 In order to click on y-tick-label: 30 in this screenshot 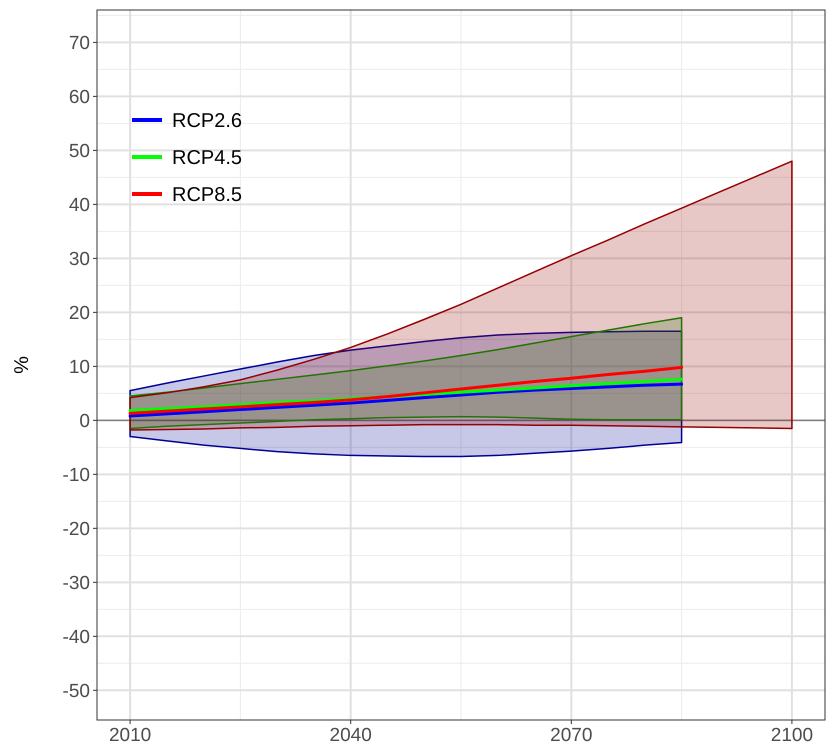, I will do `click(79, 259)`.